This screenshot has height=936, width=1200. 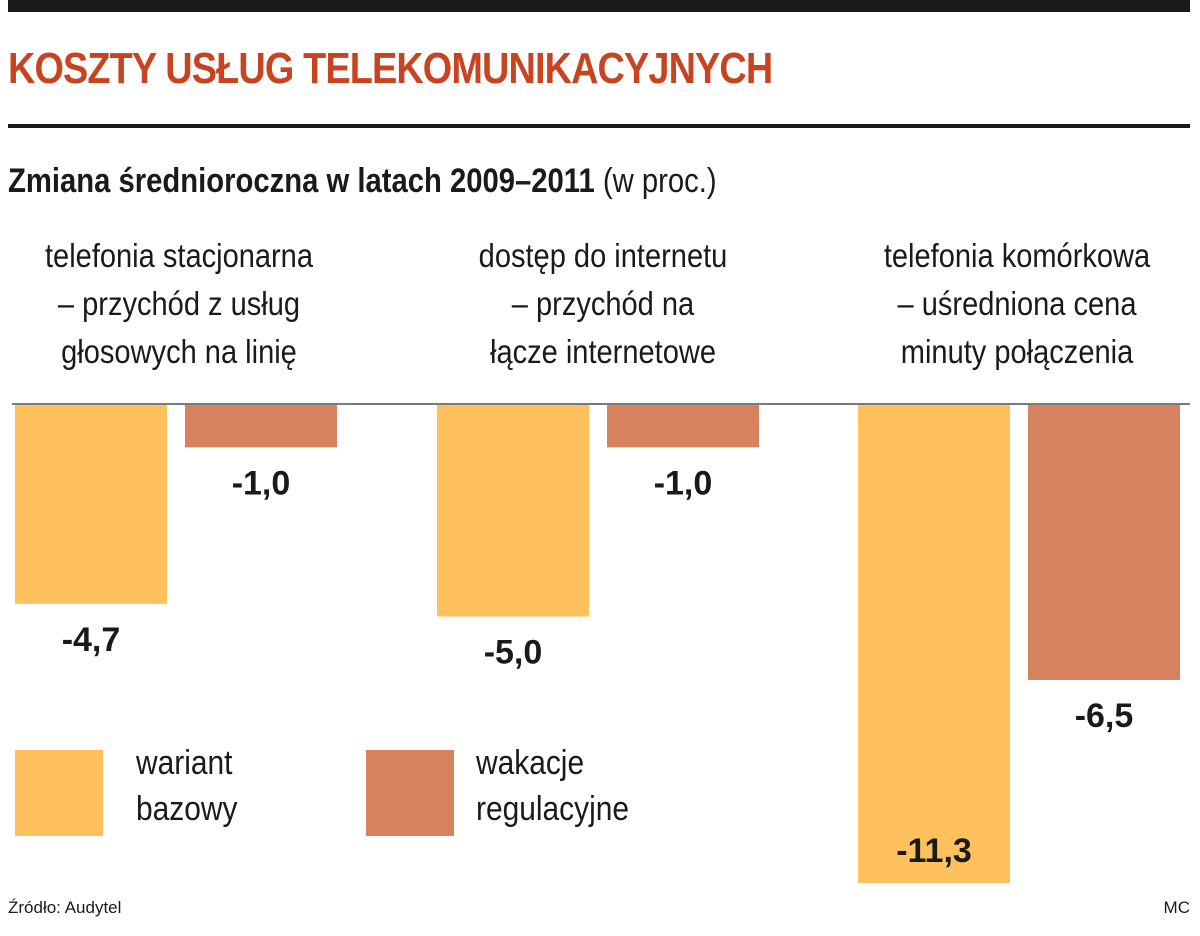 I want to click on source-note: Źródło: Audytel, so click(x=65, y=907).